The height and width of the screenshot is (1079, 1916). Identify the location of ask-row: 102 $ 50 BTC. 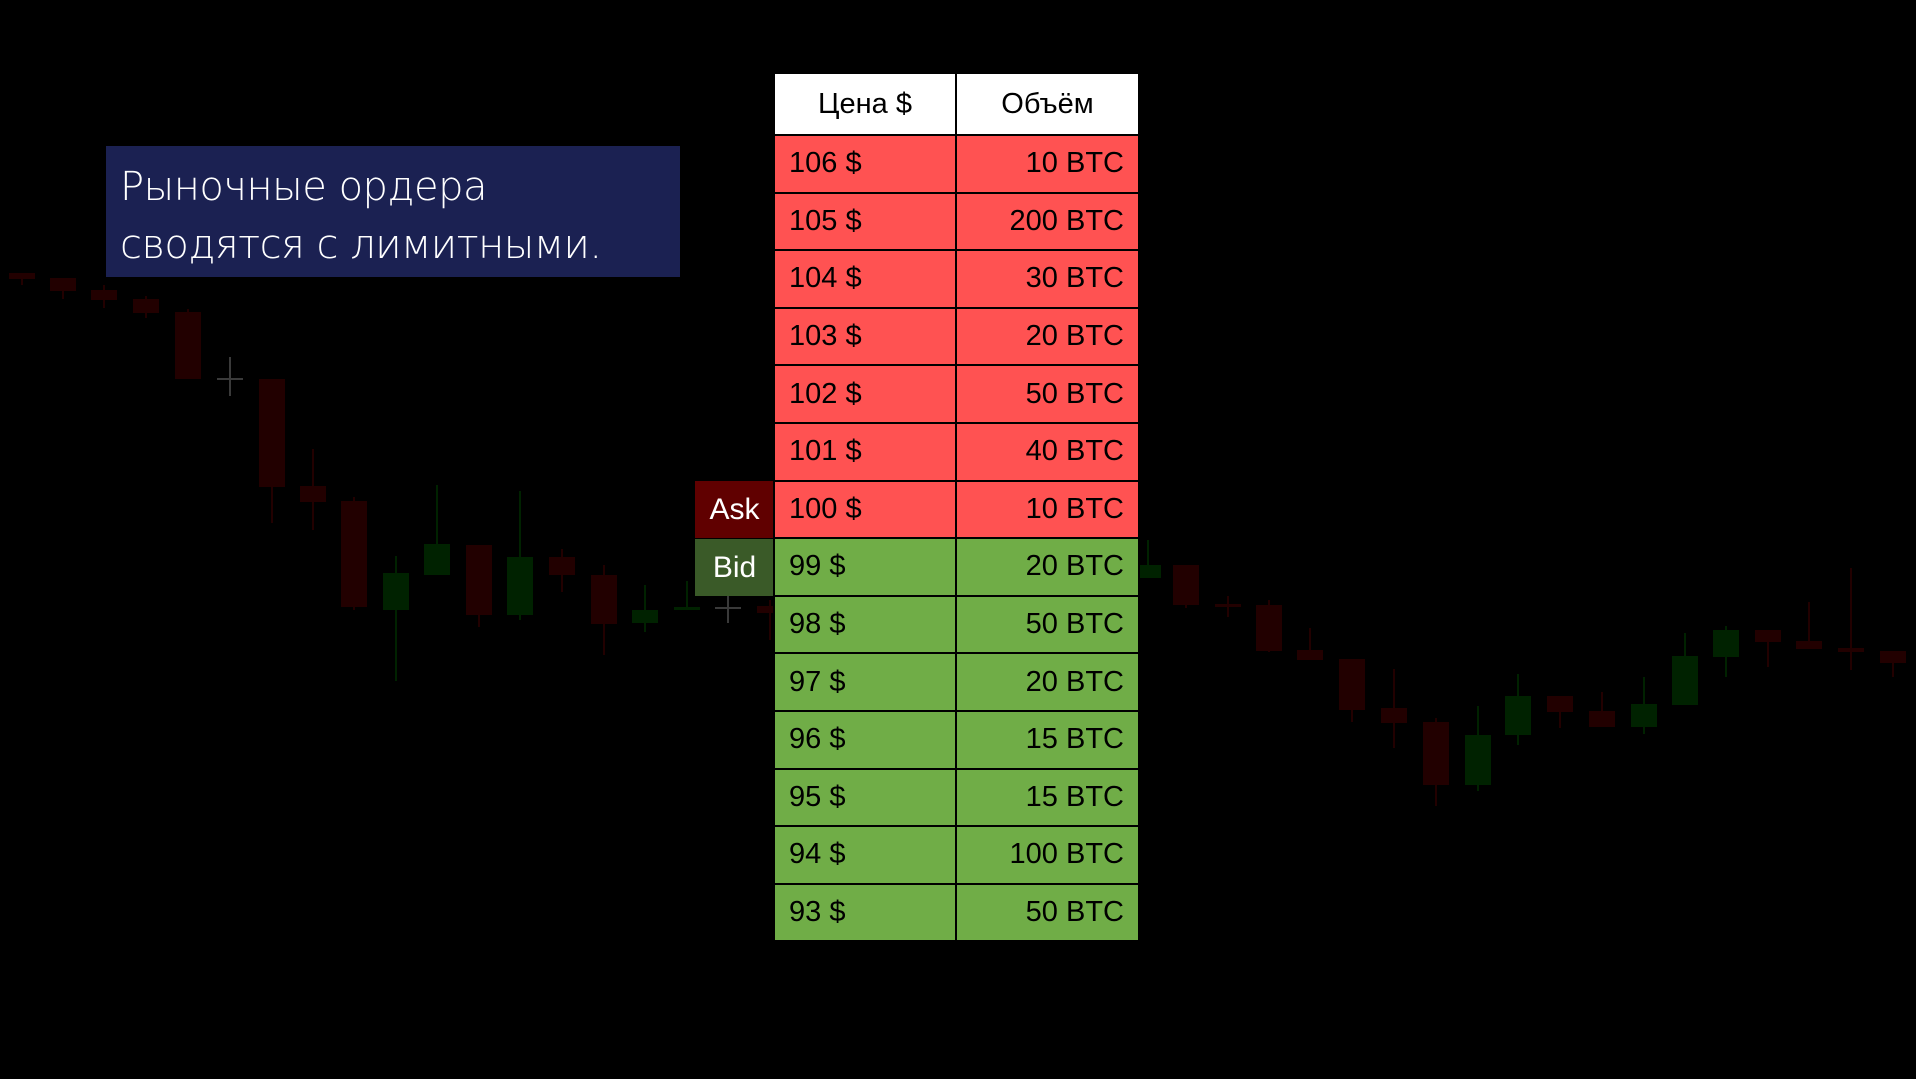
(956, 394).